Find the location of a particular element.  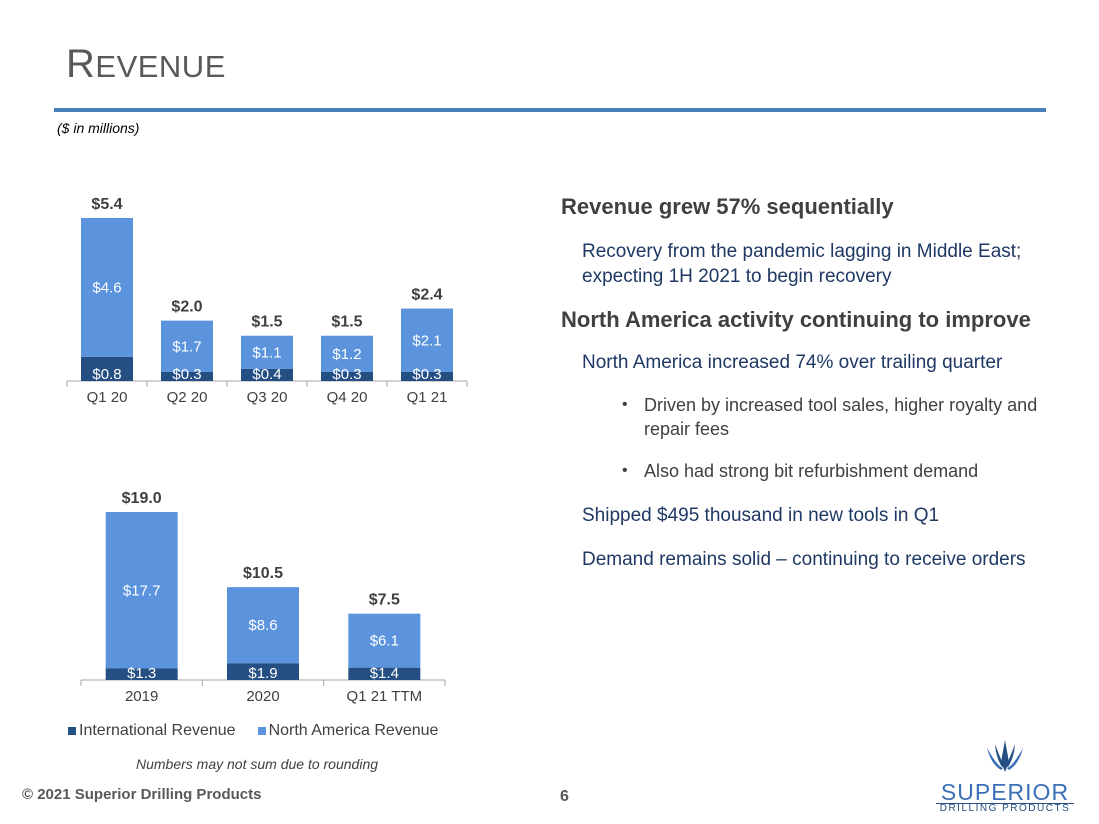

page-title: REVENUE is located at coordinates (146, 64).